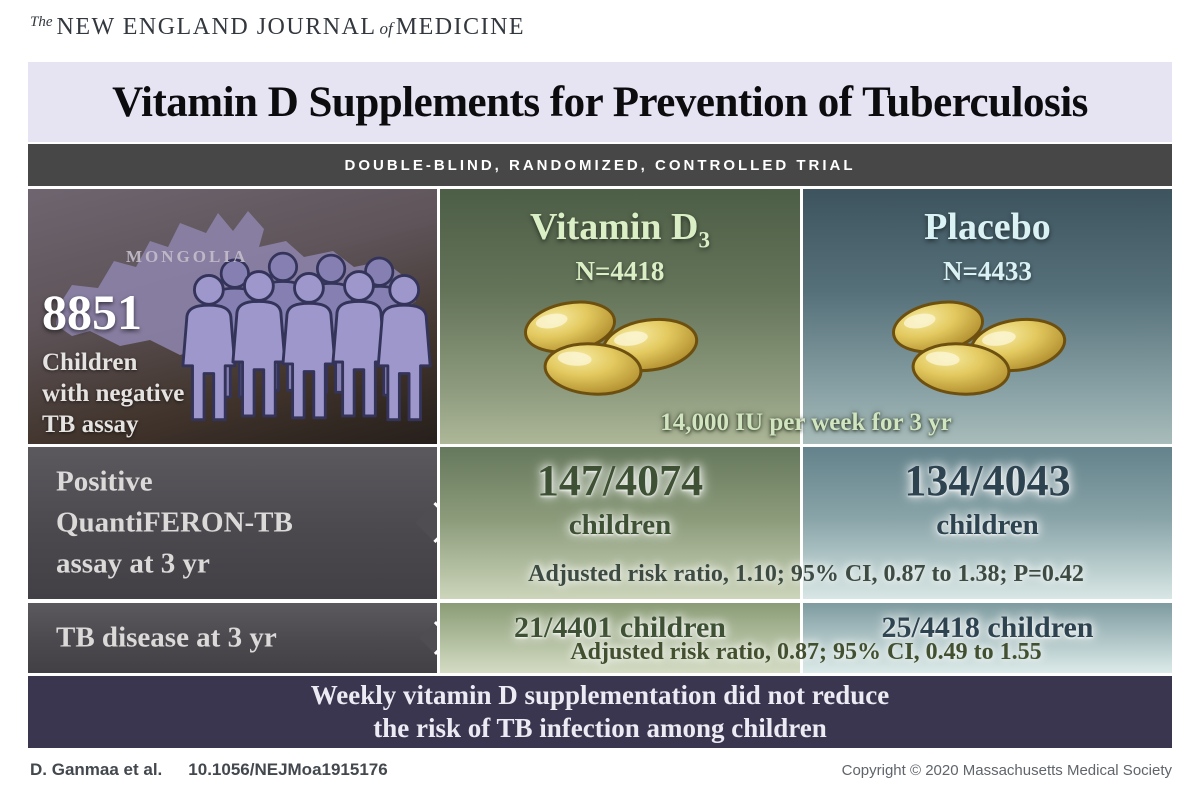 The height and width of the screenshot is (800, 1200). What do you see at coordinates (288, 769) in the screenshot?
I see `doi: 10.1056/NEJMoa1915176` at bounding box center [288, 769].